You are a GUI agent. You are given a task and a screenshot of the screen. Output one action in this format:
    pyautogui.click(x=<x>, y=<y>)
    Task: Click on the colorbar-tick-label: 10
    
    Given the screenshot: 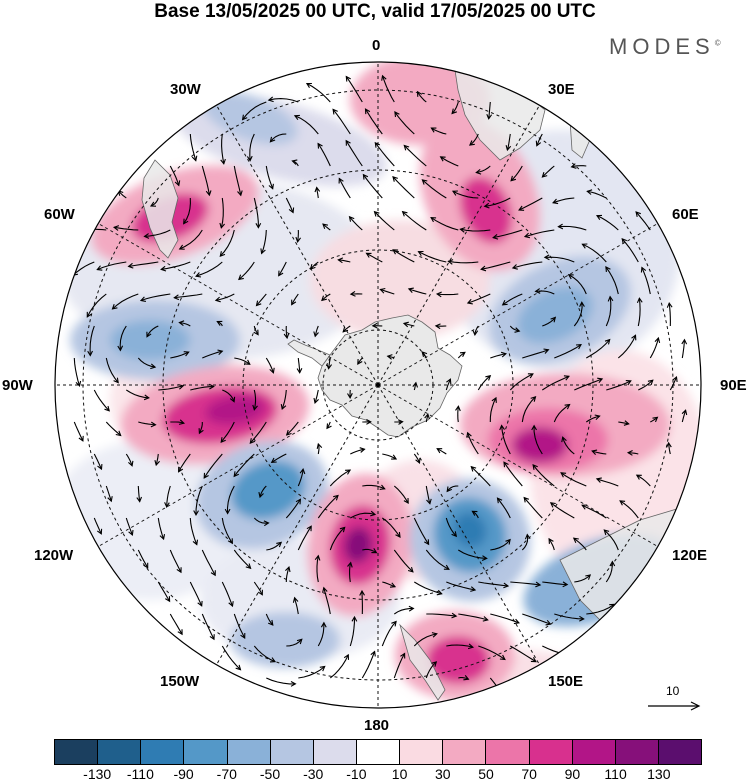 What is the action you would take?
    pyautogui.click(x=399, y=774)
    